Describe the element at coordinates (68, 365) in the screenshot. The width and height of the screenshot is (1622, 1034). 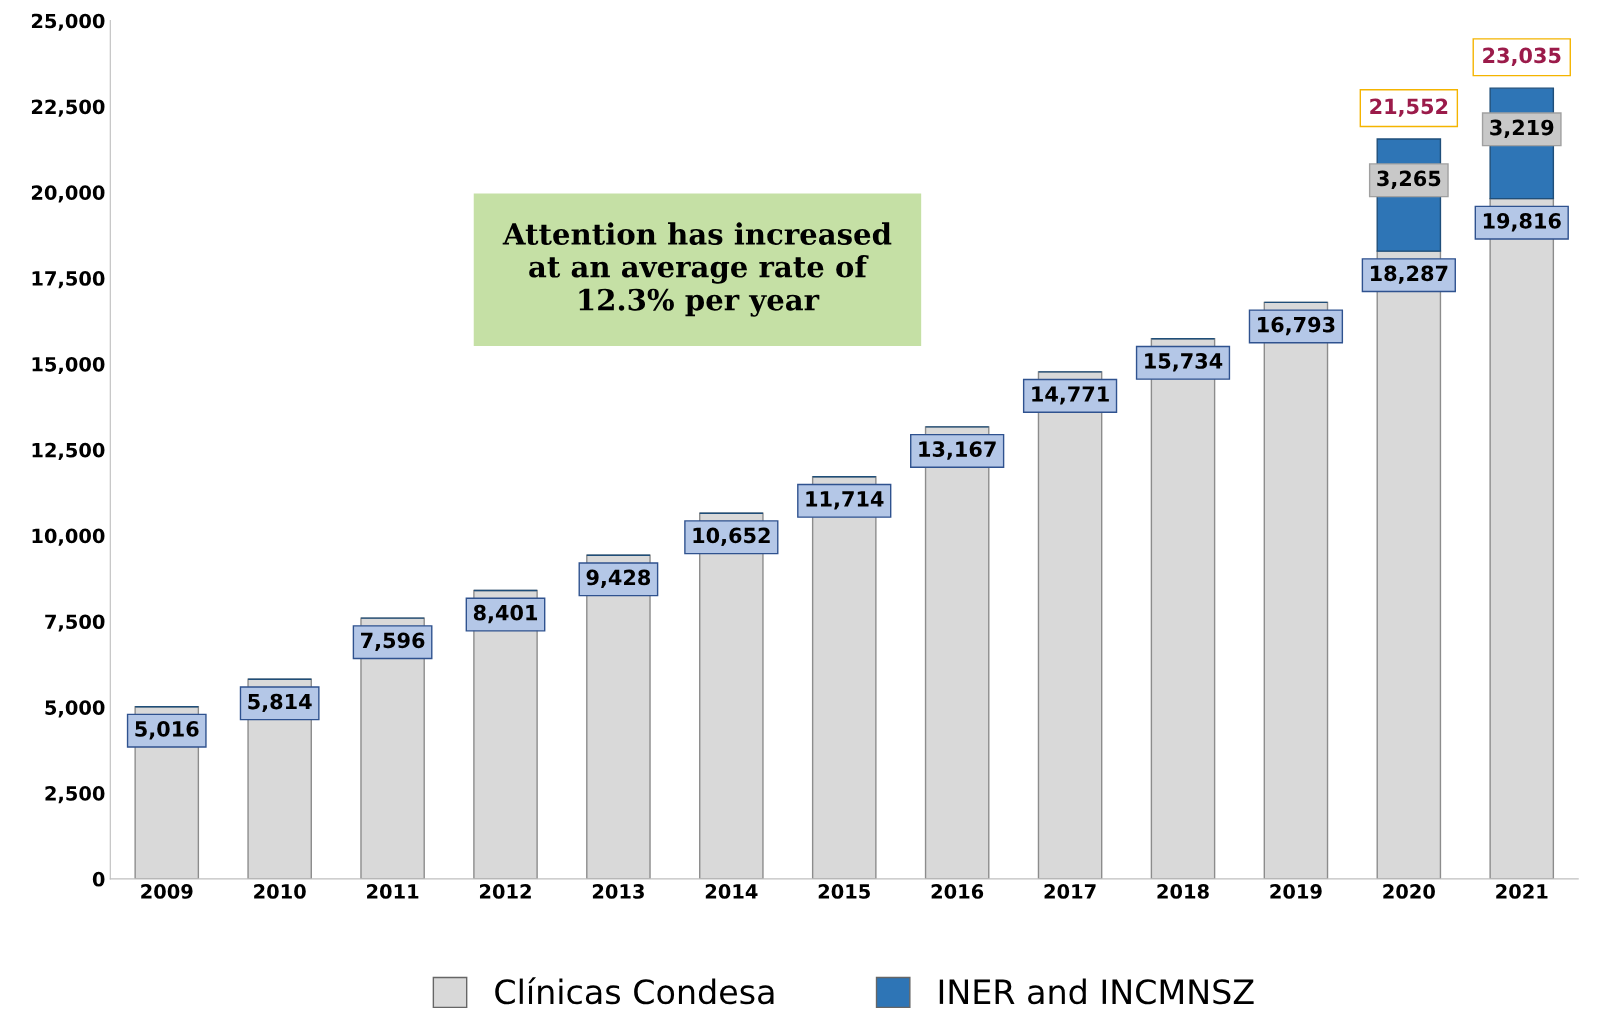
I see `y-tick-label: 15,000` at that location.